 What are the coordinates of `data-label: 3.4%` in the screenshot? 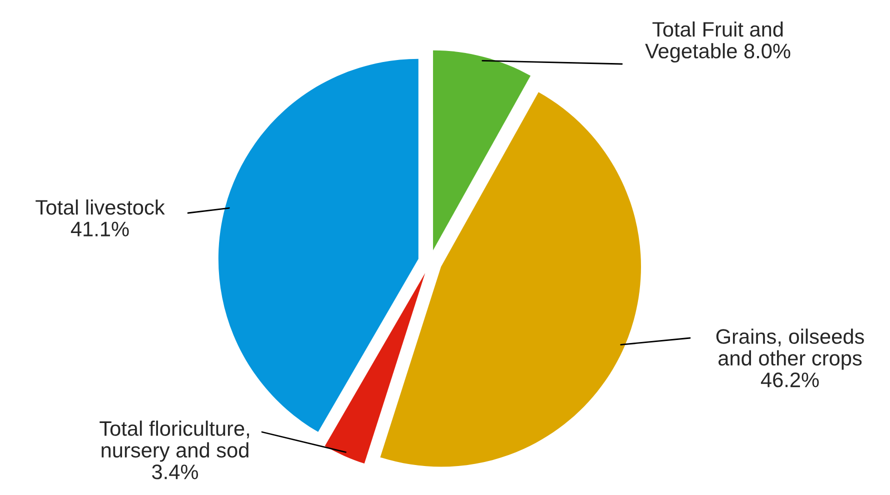 It's located at (175, 472).